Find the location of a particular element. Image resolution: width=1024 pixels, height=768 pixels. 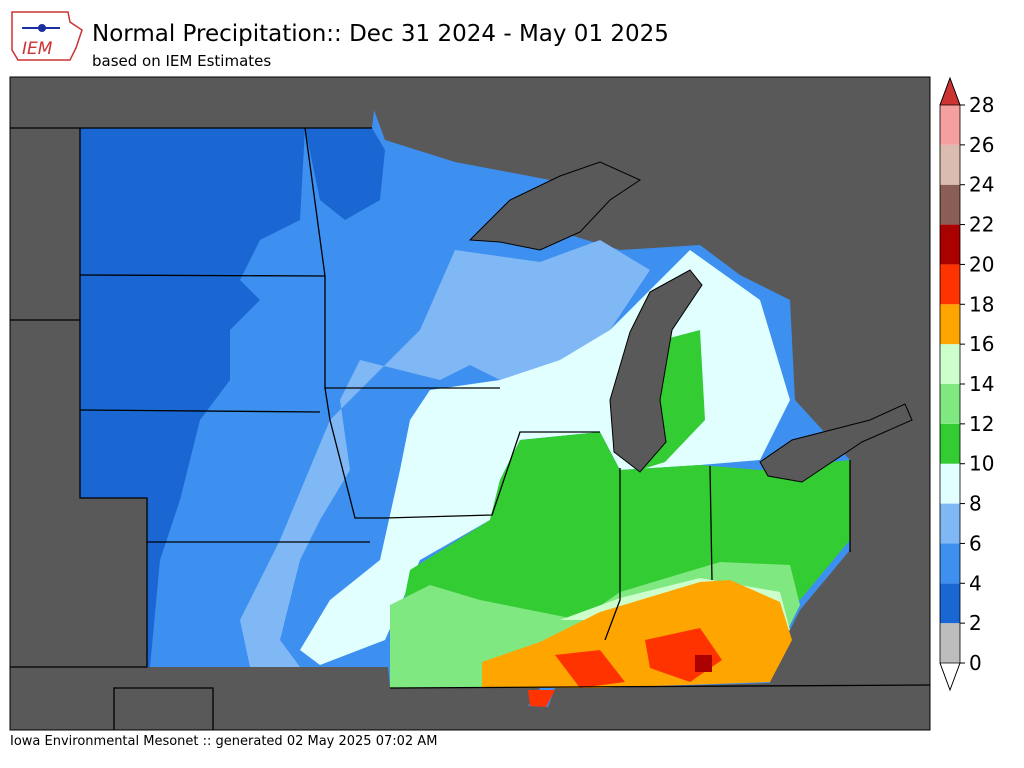

colorbar-tick-label: 2 is located at coordinates (975, 623).